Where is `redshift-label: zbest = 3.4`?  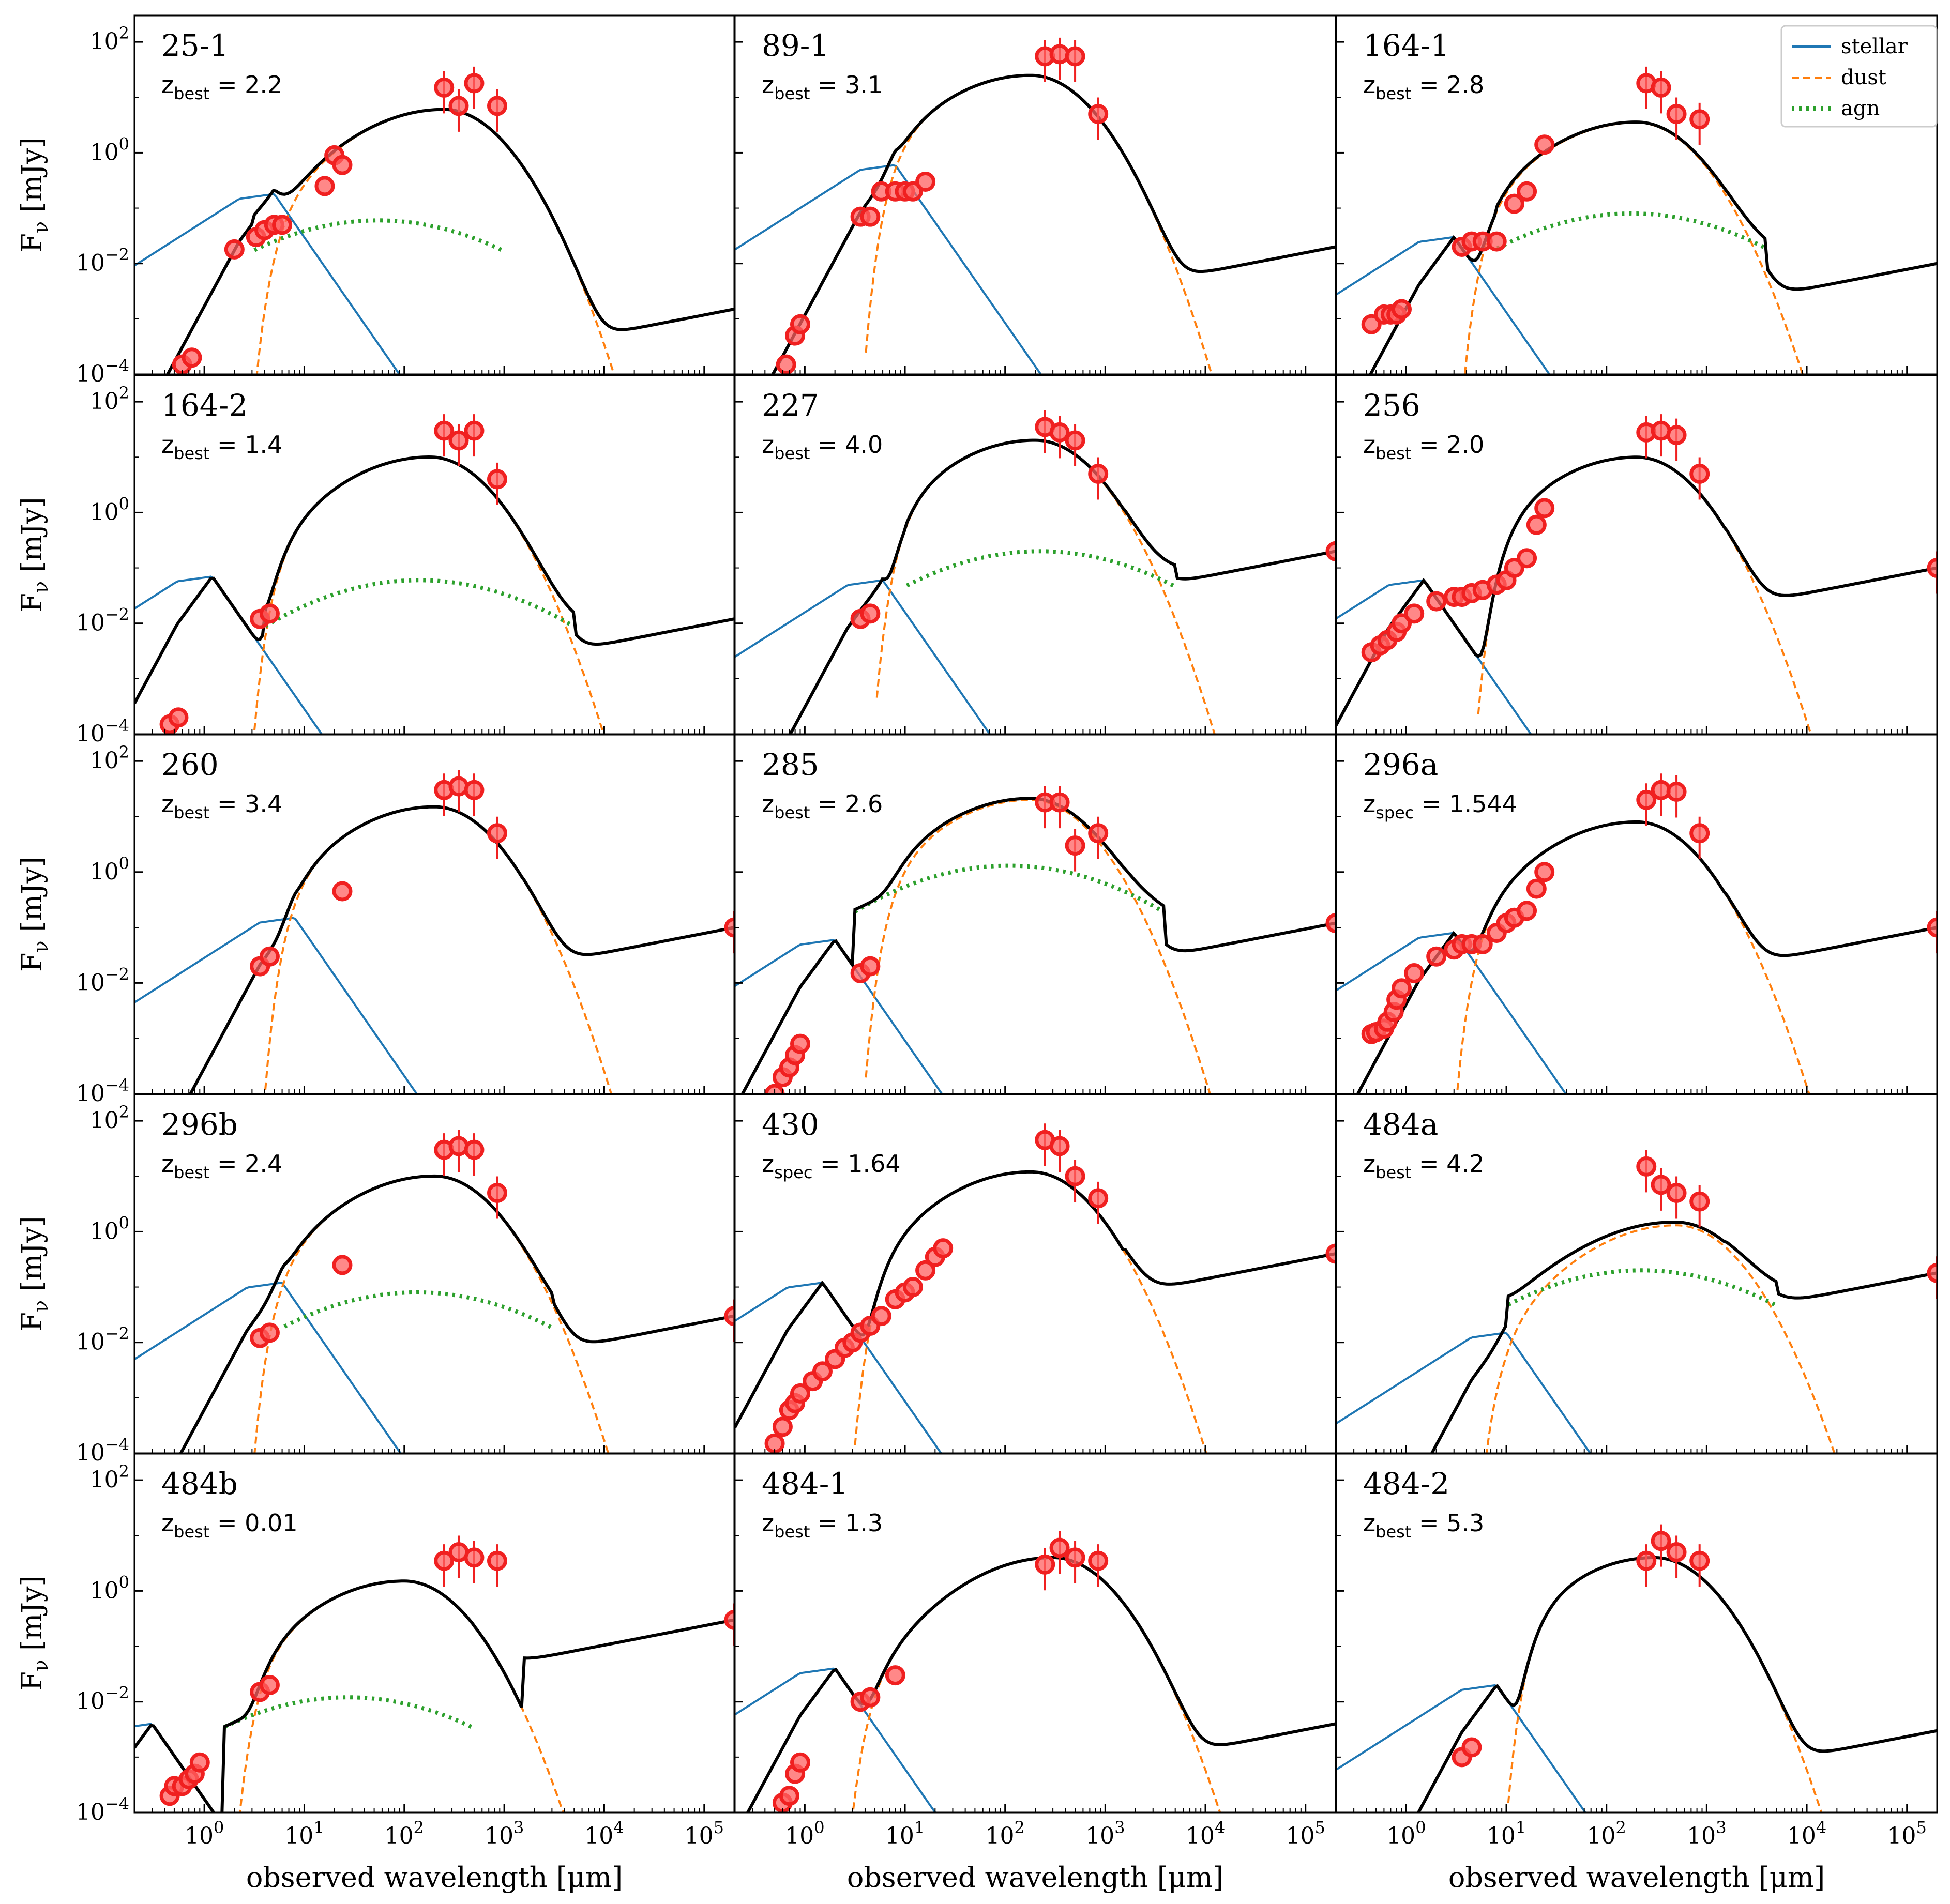 redshift-label: zbest = 3.4 is located at coordinates (221, 806).